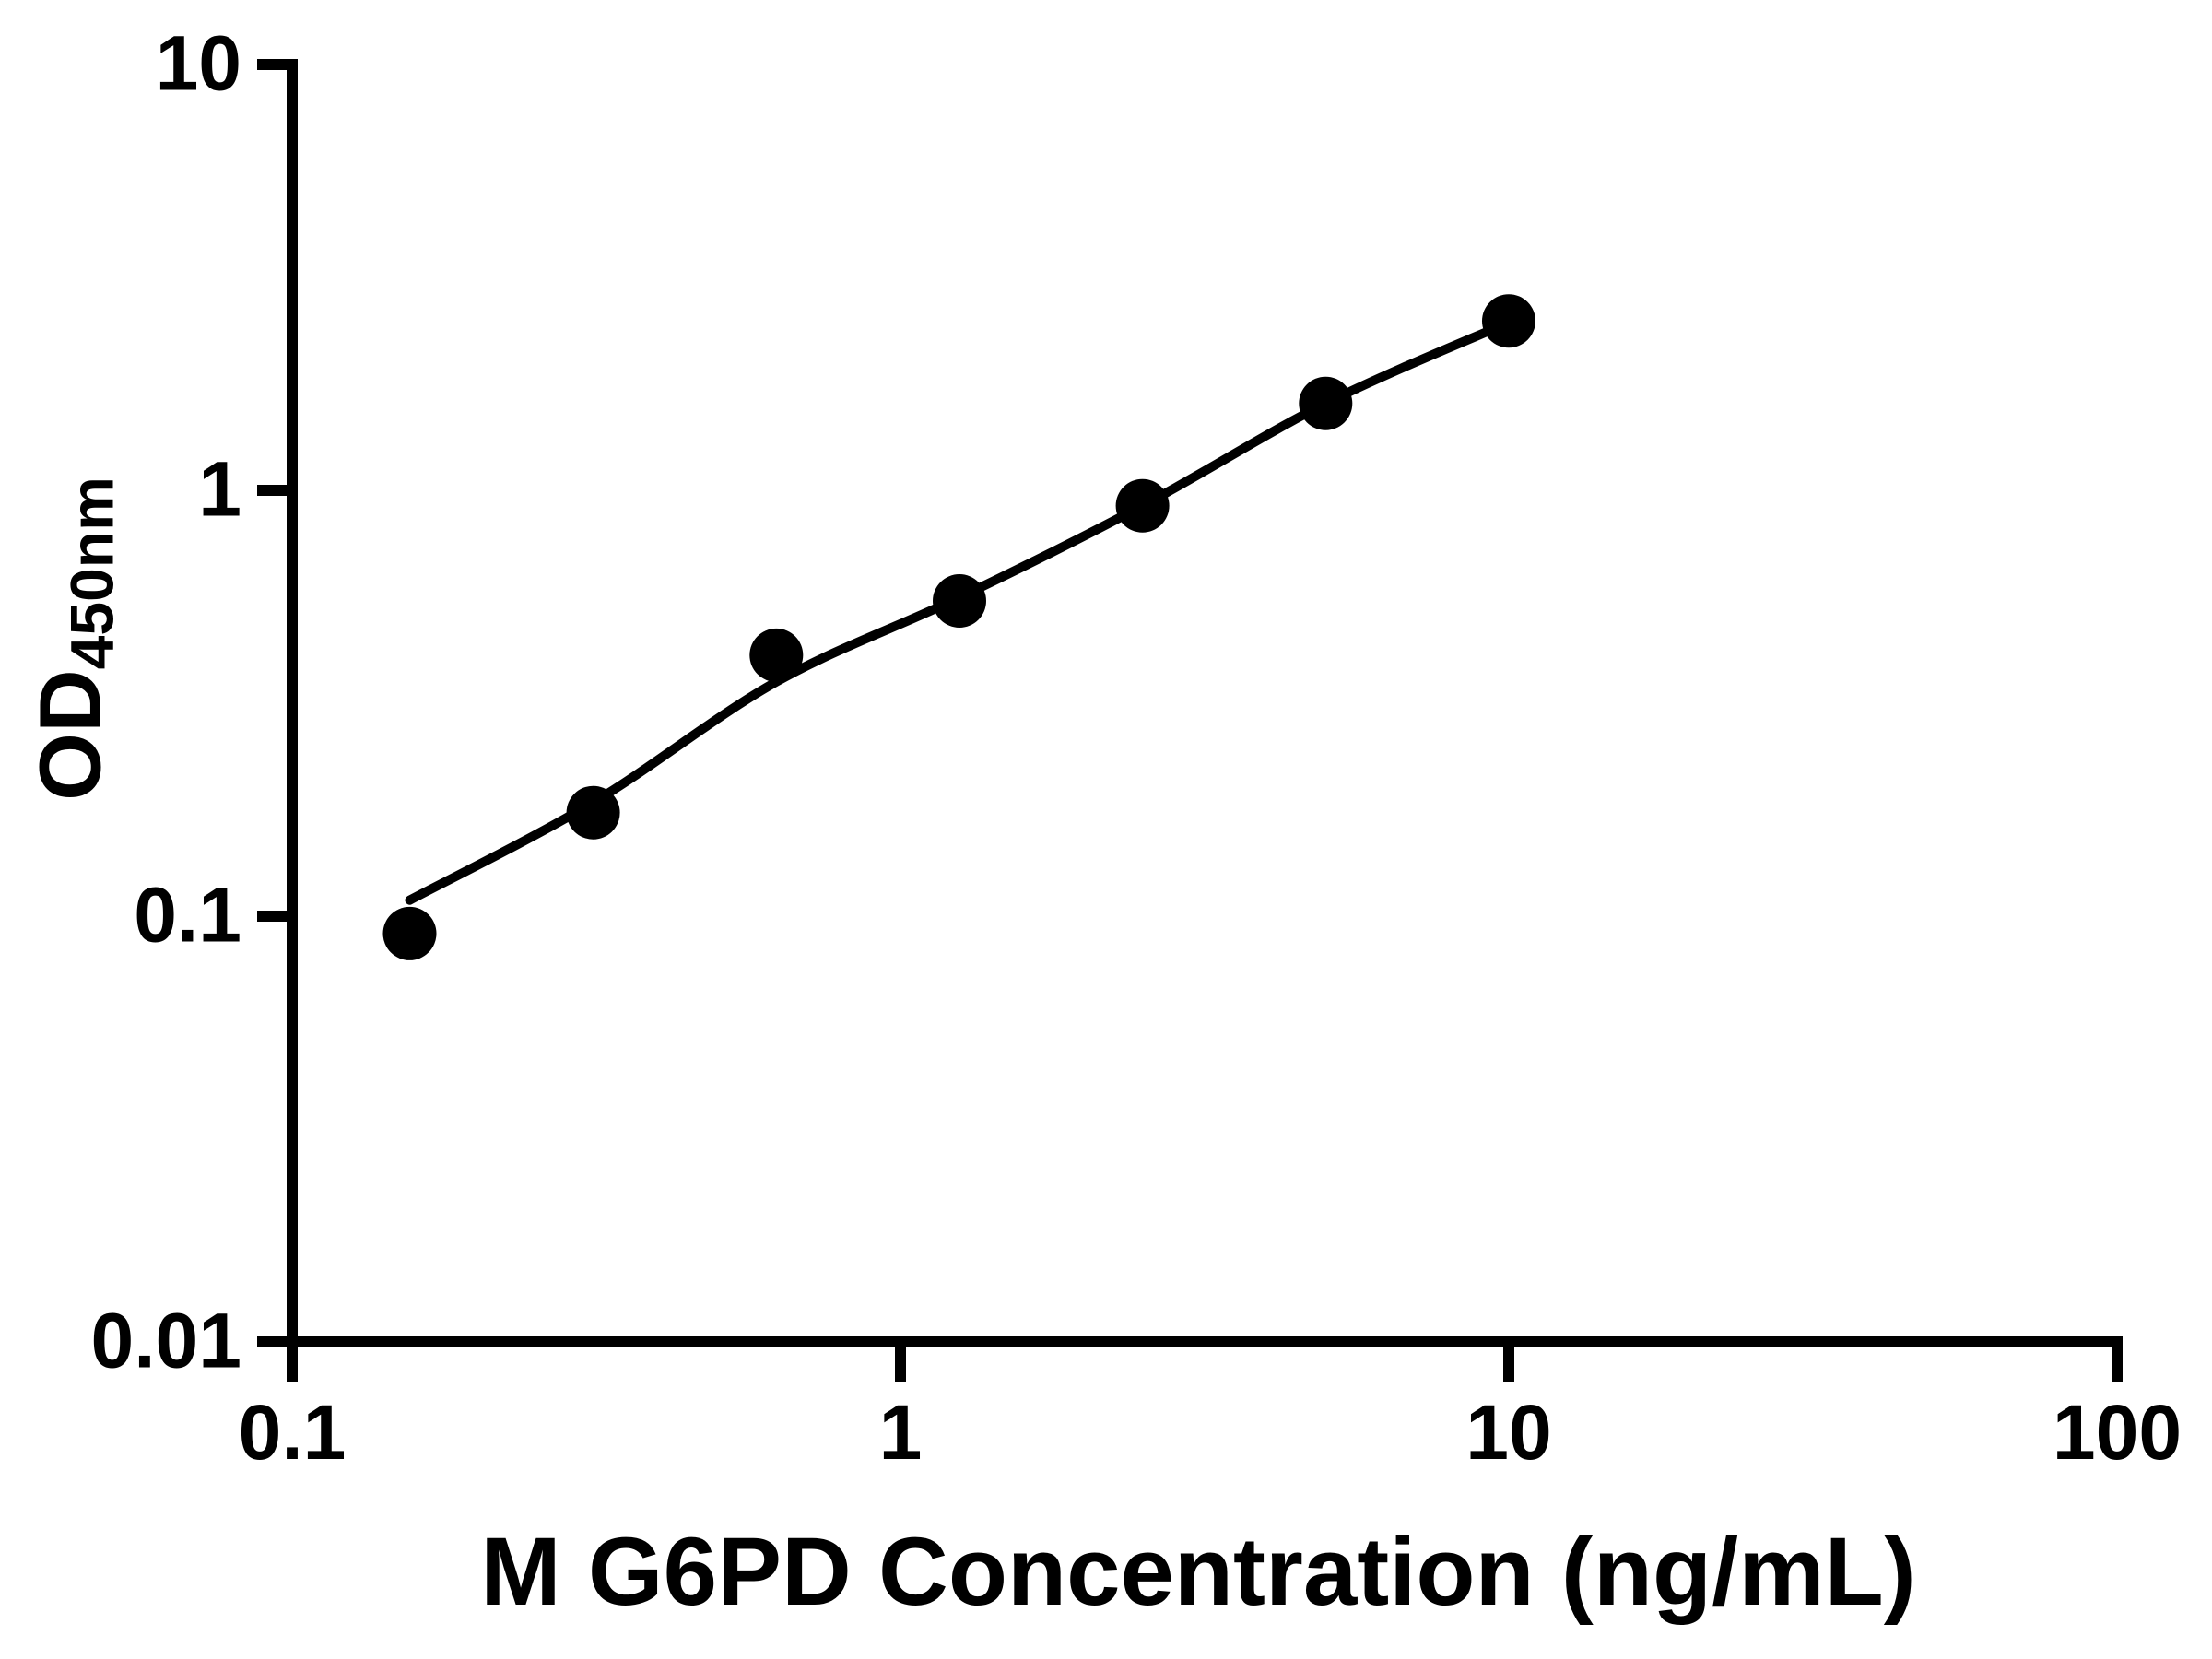  What do you see at coordinates (2117, 1432) in the screenshot?
I see `x-tick-label: 100` at bounding box center [2117, 1432].